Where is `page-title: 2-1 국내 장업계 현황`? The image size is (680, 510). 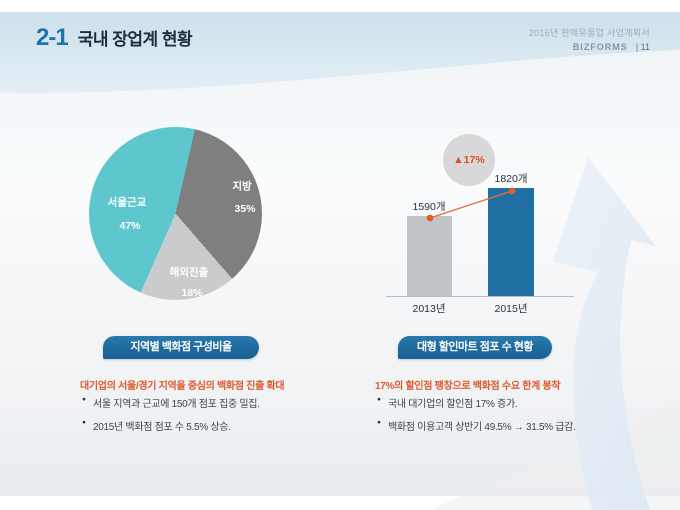 page-title: 2-1 국내 장업계 현황 is located at coordinates (114, 38).